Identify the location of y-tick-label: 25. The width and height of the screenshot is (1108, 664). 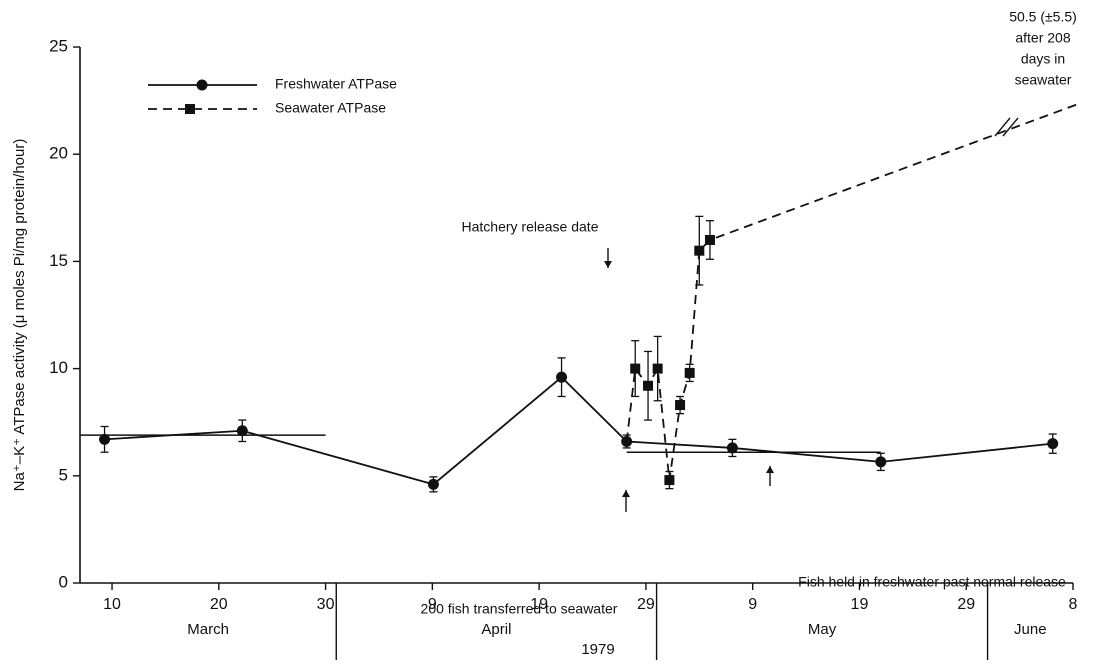
(58, 45).